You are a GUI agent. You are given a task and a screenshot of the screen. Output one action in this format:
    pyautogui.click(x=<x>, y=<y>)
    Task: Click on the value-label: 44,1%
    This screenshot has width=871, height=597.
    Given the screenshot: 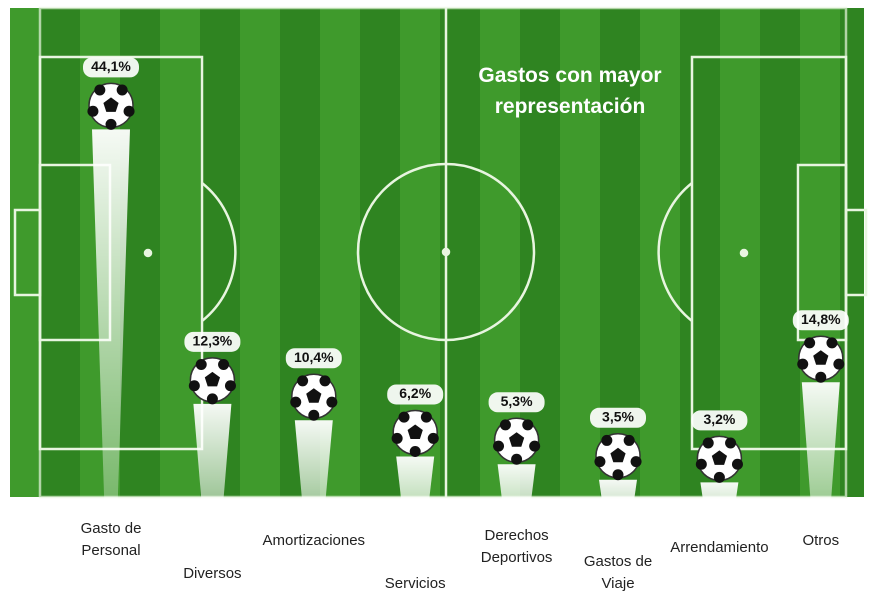 What is the action you would take?
    pyautogui.click(x=111, y=66)
    